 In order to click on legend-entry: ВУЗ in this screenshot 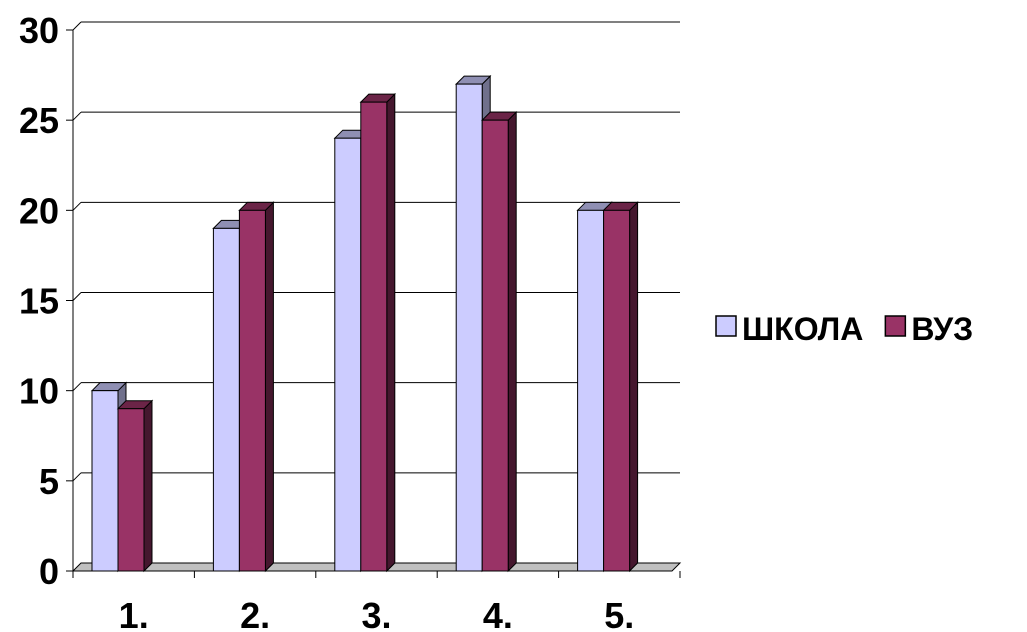, I will do `click(928, 329)`.